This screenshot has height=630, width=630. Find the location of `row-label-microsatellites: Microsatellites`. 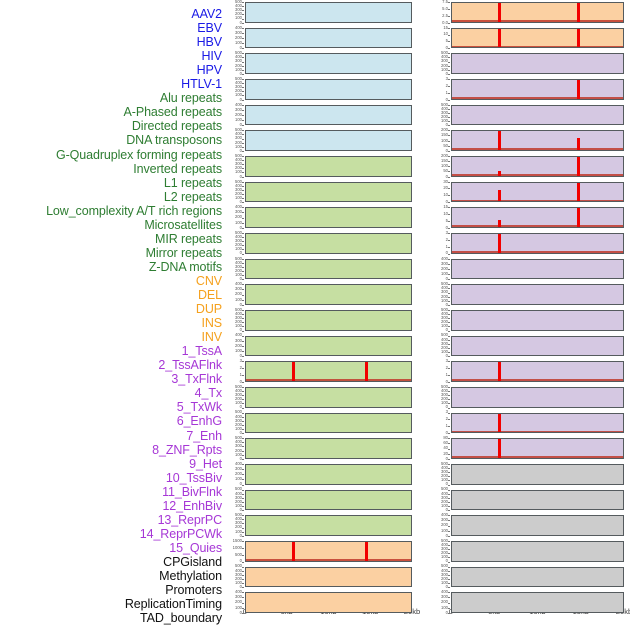

row-label-microsatellites: Microsatellites is located at coordinates (183, 224).